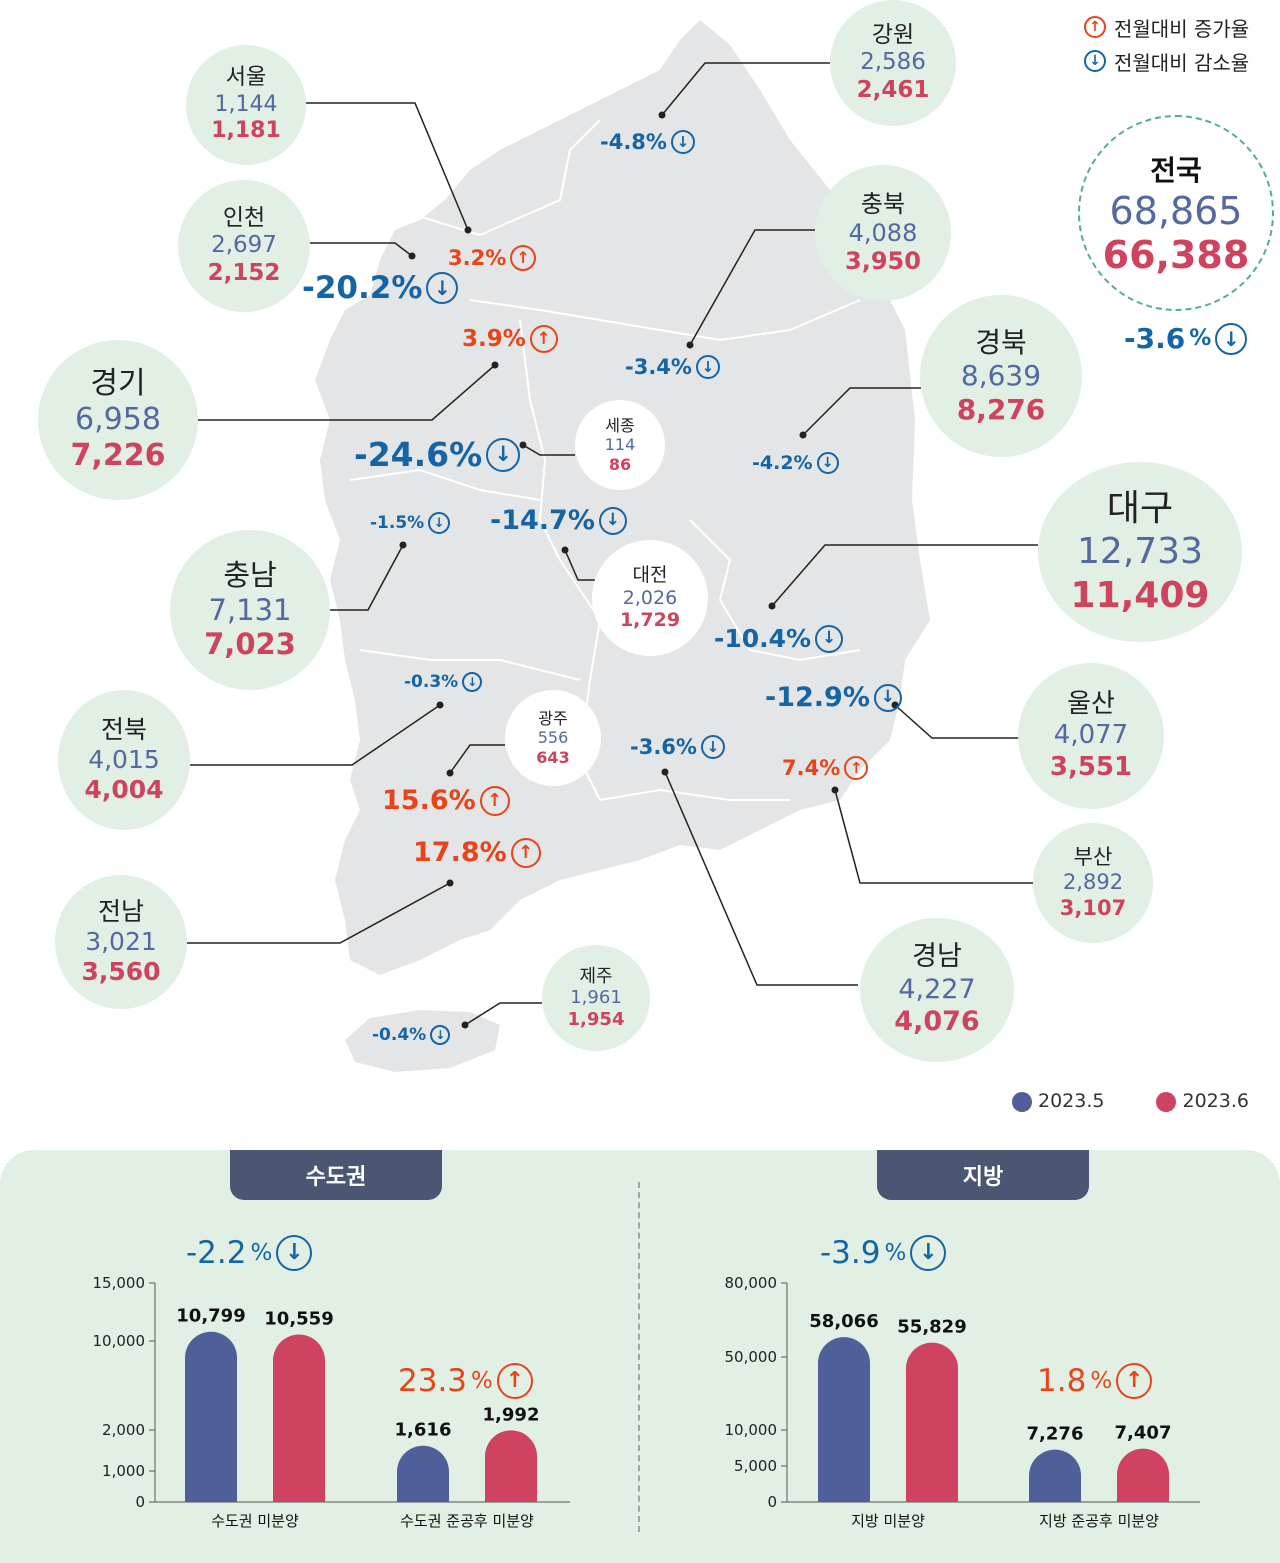  I want to click on region-name: 세종, so click(620, 426).